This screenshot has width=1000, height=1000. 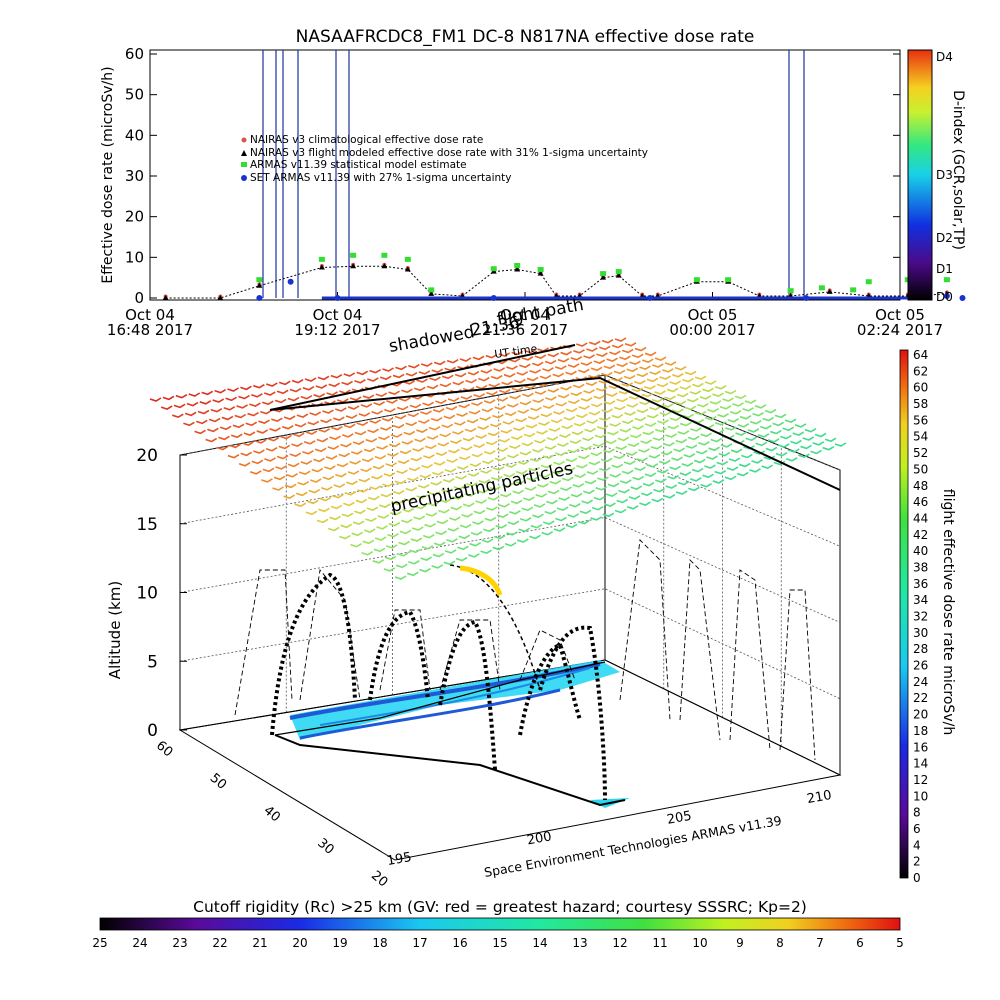 I want to click on d-index-ticks: D0 D1 D2 D3 D4, so click(x=944, y=177).